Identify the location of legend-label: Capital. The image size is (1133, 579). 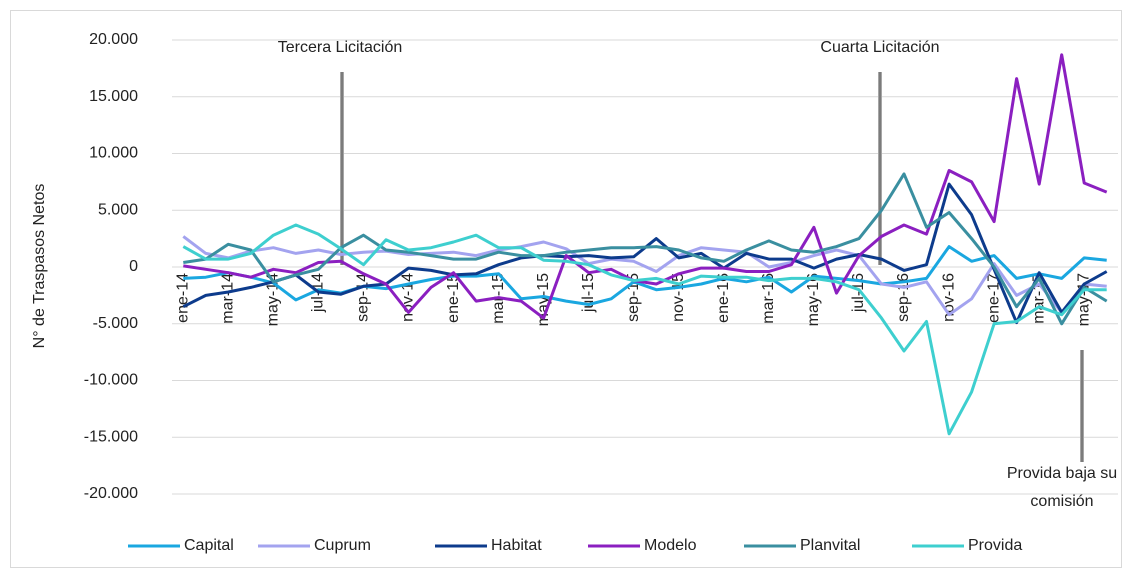
(209, 545).